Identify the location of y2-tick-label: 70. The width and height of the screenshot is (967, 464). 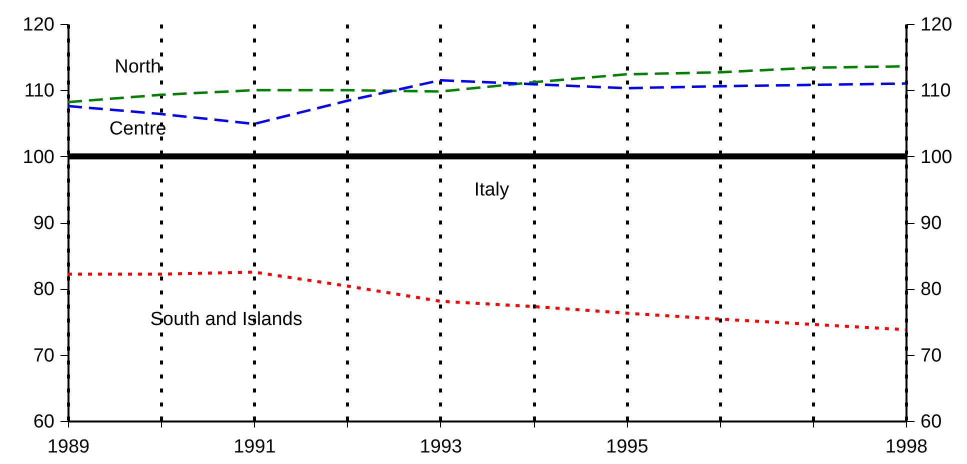
(931, 355).